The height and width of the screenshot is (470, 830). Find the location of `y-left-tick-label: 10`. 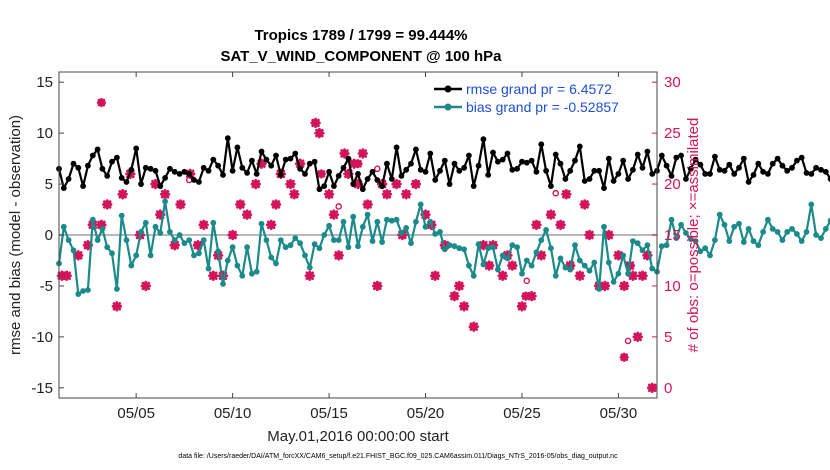

y-left-tick-label: 10 is located at coordinates (44, 133).